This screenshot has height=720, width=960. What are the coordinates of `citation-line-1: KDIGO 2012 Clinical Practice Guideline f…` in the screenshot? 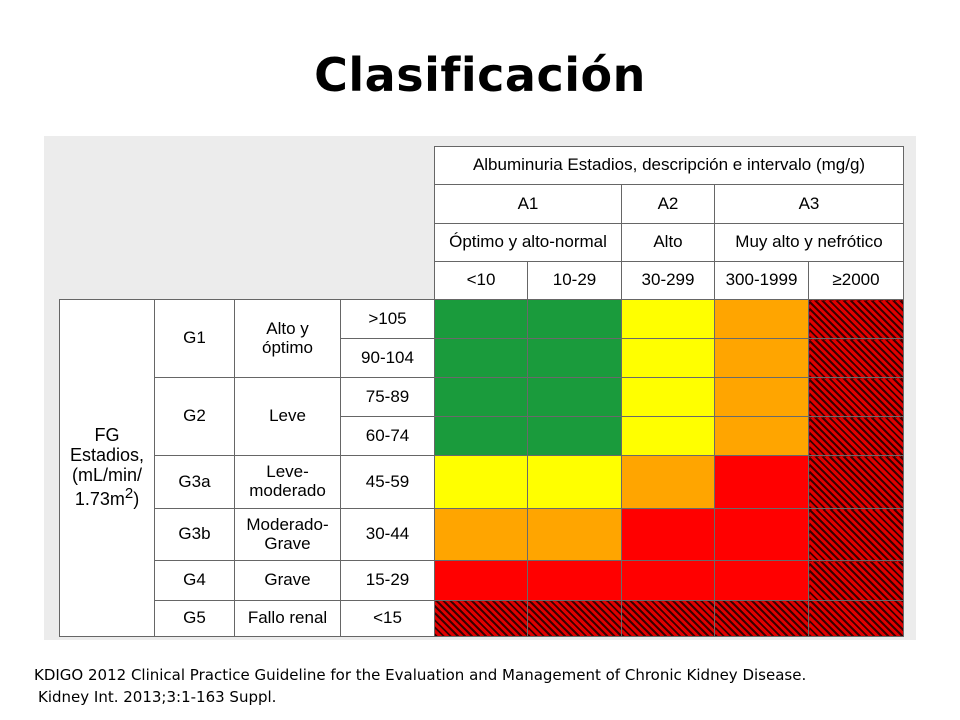 It's located at (420, 675).